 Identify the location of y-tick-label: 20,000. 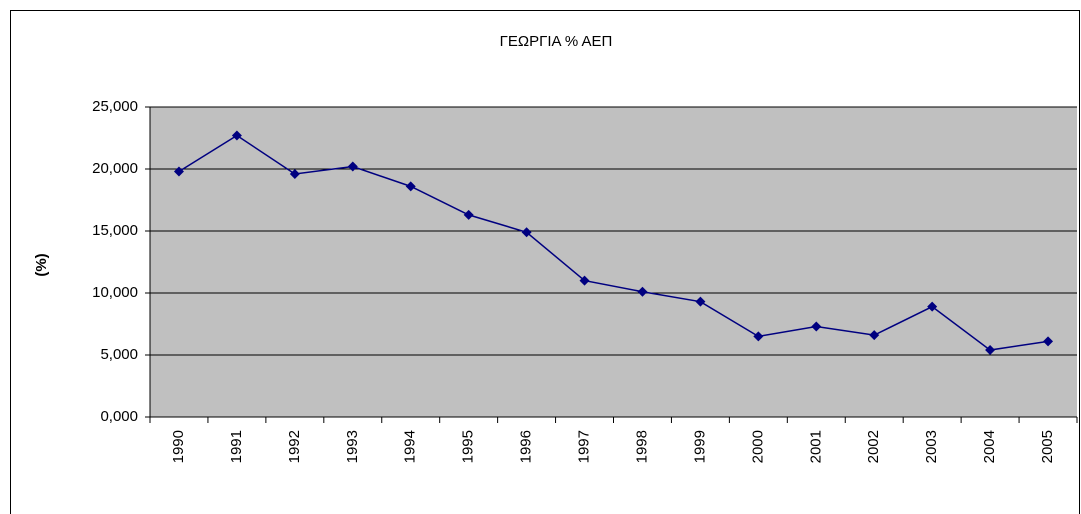
(115, 168).